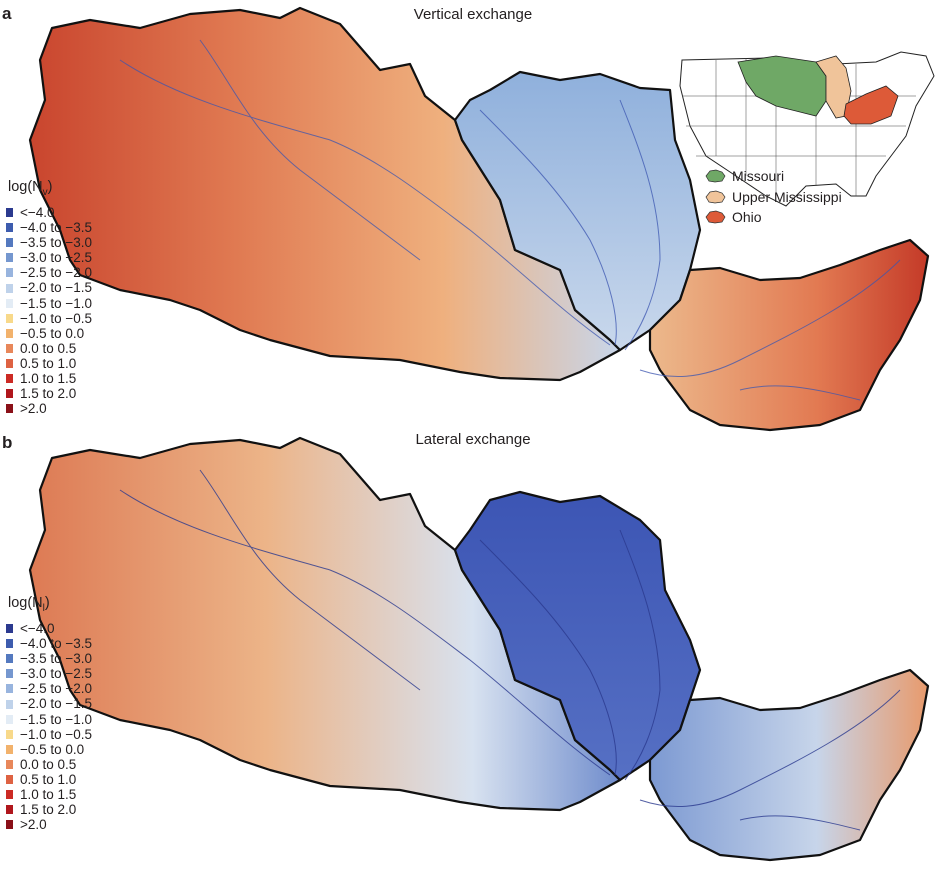 The image size is (946, 878). What do you see at coordinates (773, 217) in the screenshot?
I see `basin-legend-item: Ohio` at bounding box center [773, 217].